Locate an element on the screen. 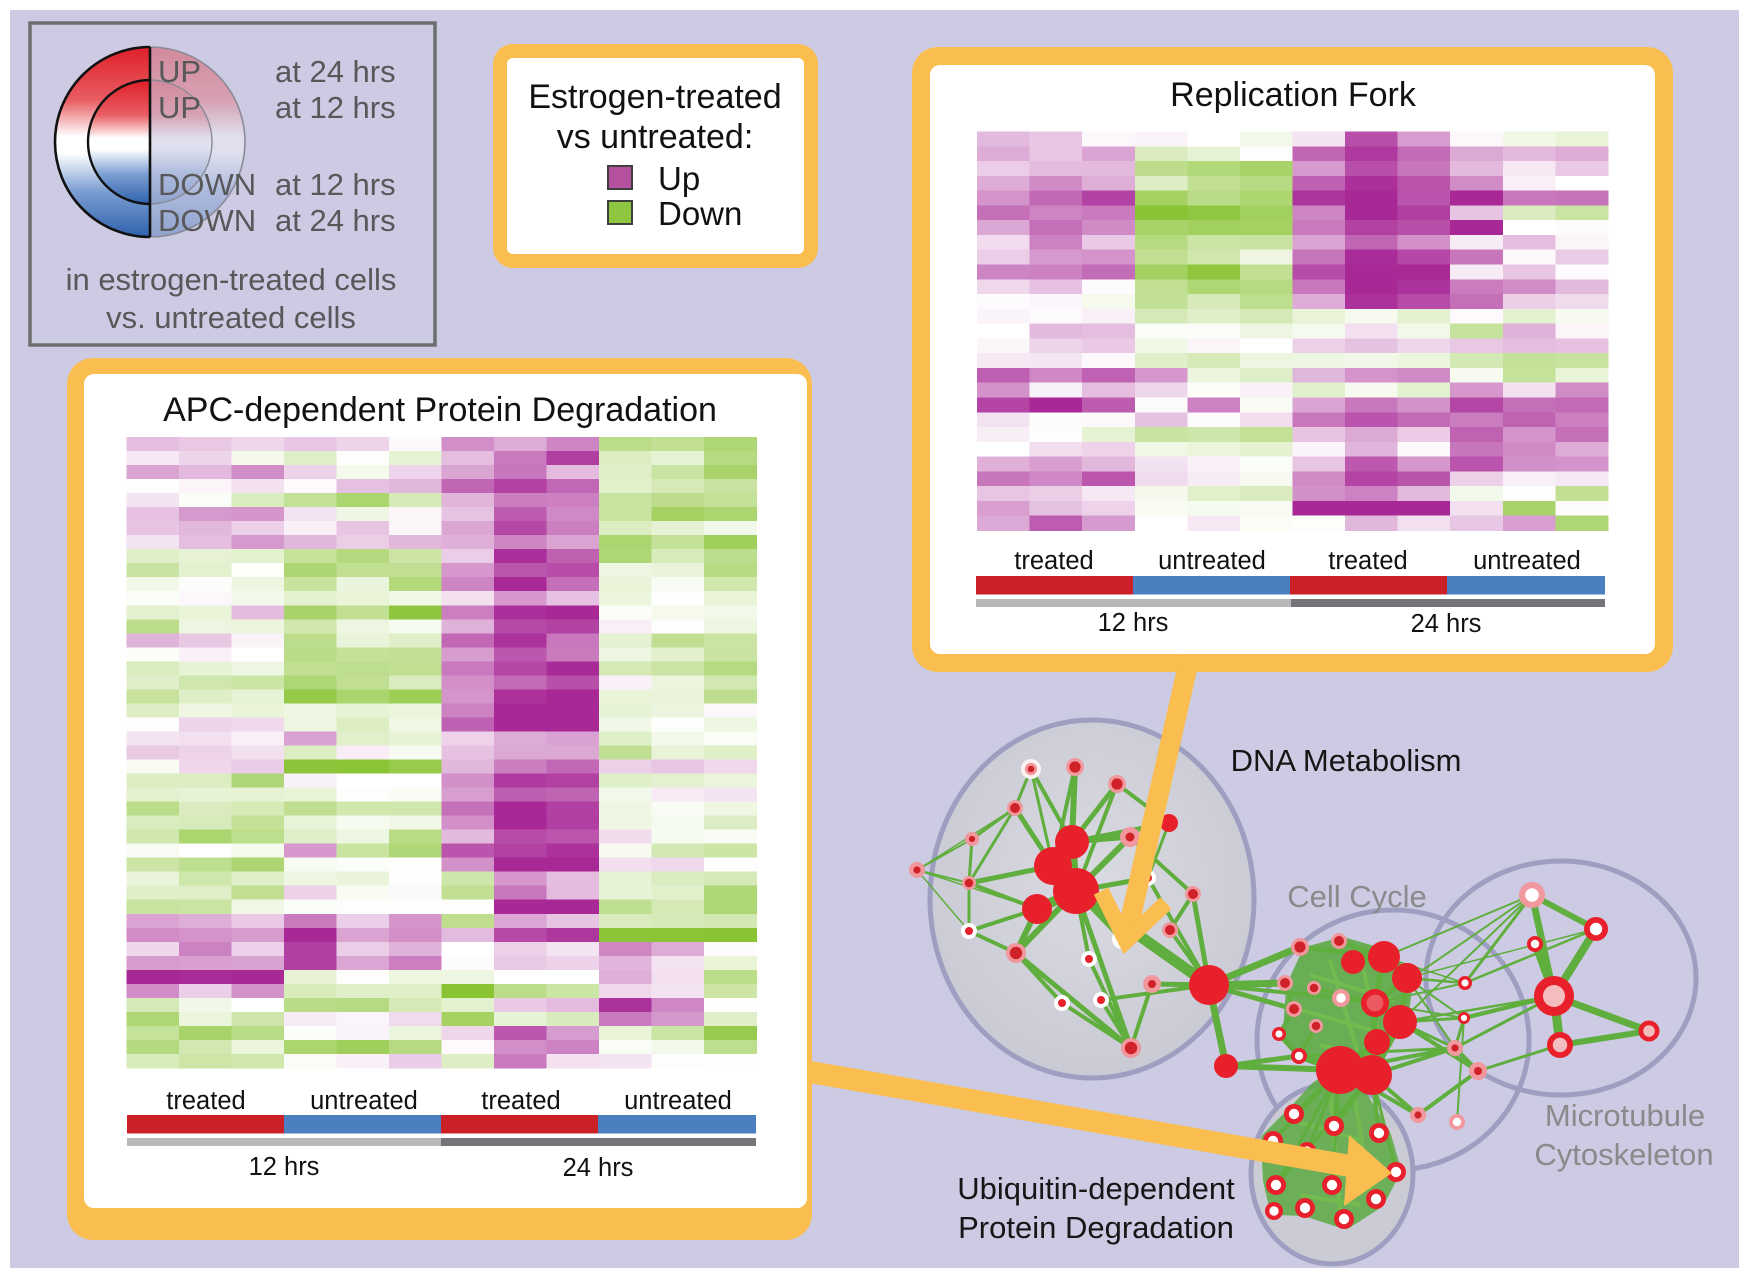  svg-text: Cell Cycle is located at coordinates (1357, 896).